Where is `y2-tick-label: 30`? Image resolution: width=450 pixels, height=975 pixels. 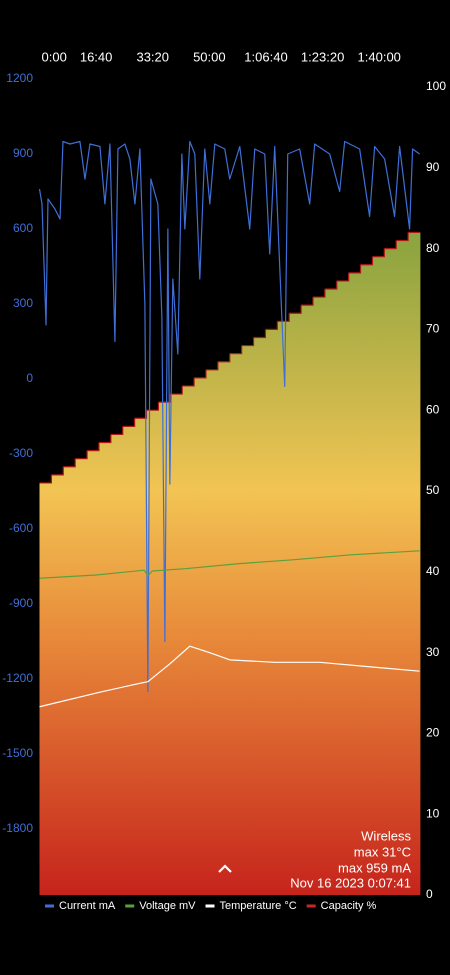 y2-tick-label: 30 is located at coordinates (433, 652).